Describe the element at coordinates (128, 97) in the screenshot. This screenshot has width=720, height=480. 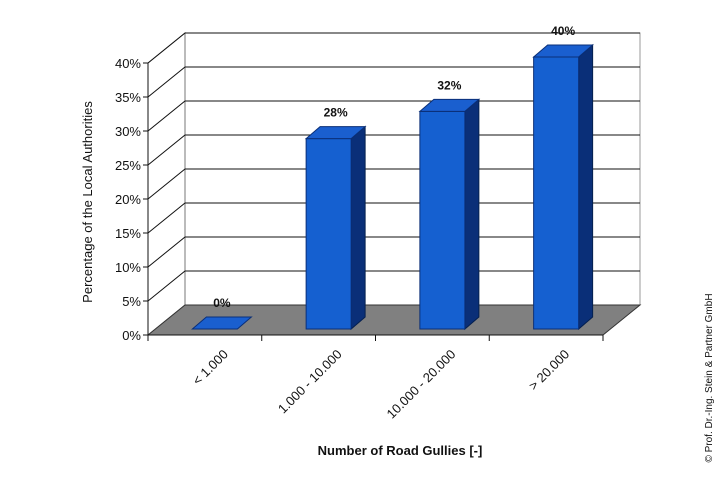
I see `y-tick-label: 35%` at that location.